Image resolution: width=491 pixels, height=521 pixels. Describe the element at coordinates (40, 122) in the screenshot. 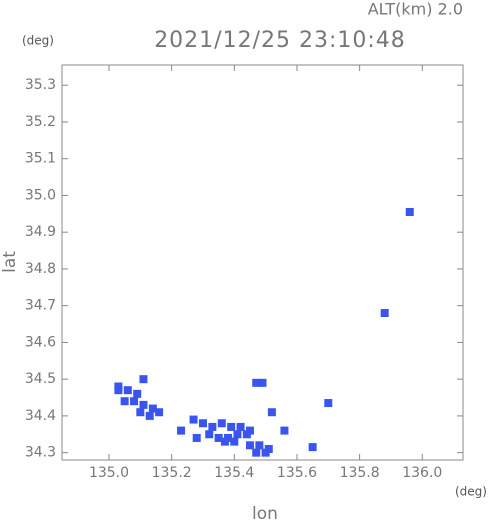

I see `y-tick-label: 35.2` at that location.